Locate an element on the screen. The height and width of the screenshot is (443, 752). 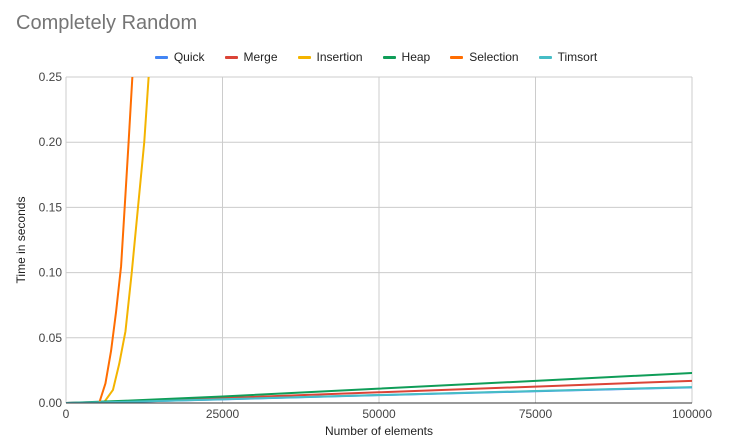
legend-item-insertion: Insertion is located at coordinates (330, 57).